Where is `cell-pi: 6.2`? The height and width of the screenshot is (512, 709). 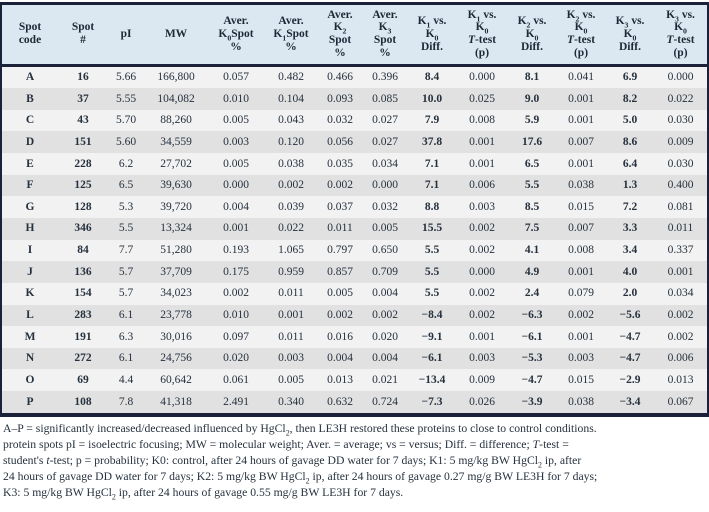
cell-pi: 6.2 is located at coordinates (126, 163).